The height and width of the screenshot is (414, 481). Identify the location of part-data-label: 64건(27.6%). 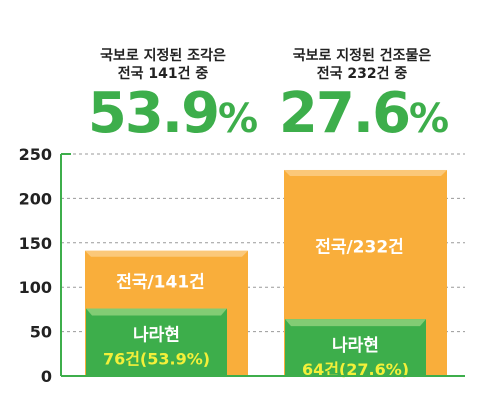
(355, 369).